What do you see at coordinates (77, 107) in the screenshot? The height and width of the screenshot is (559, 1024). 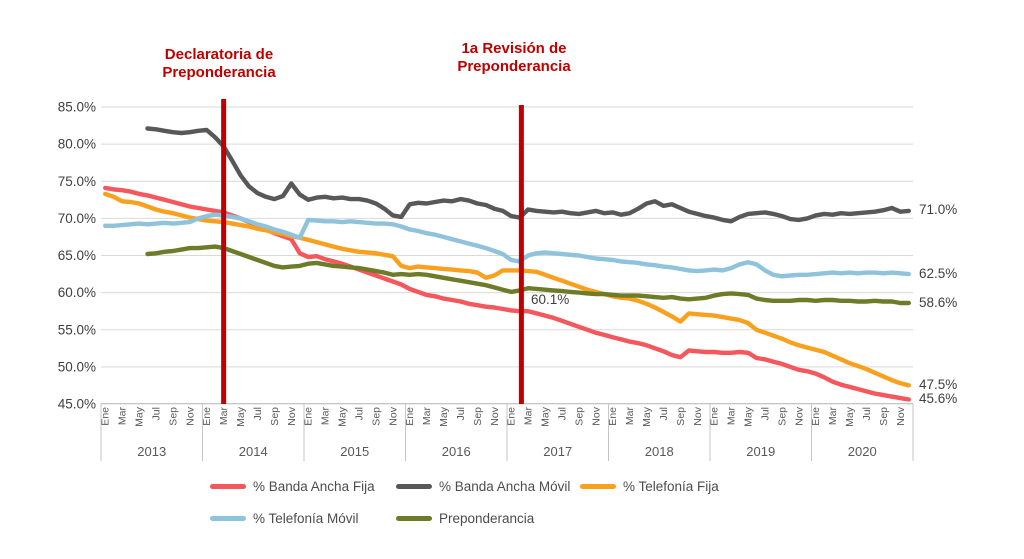 I see `y-axis-tick-label: 85.0%` at bounding box center [77, 107].